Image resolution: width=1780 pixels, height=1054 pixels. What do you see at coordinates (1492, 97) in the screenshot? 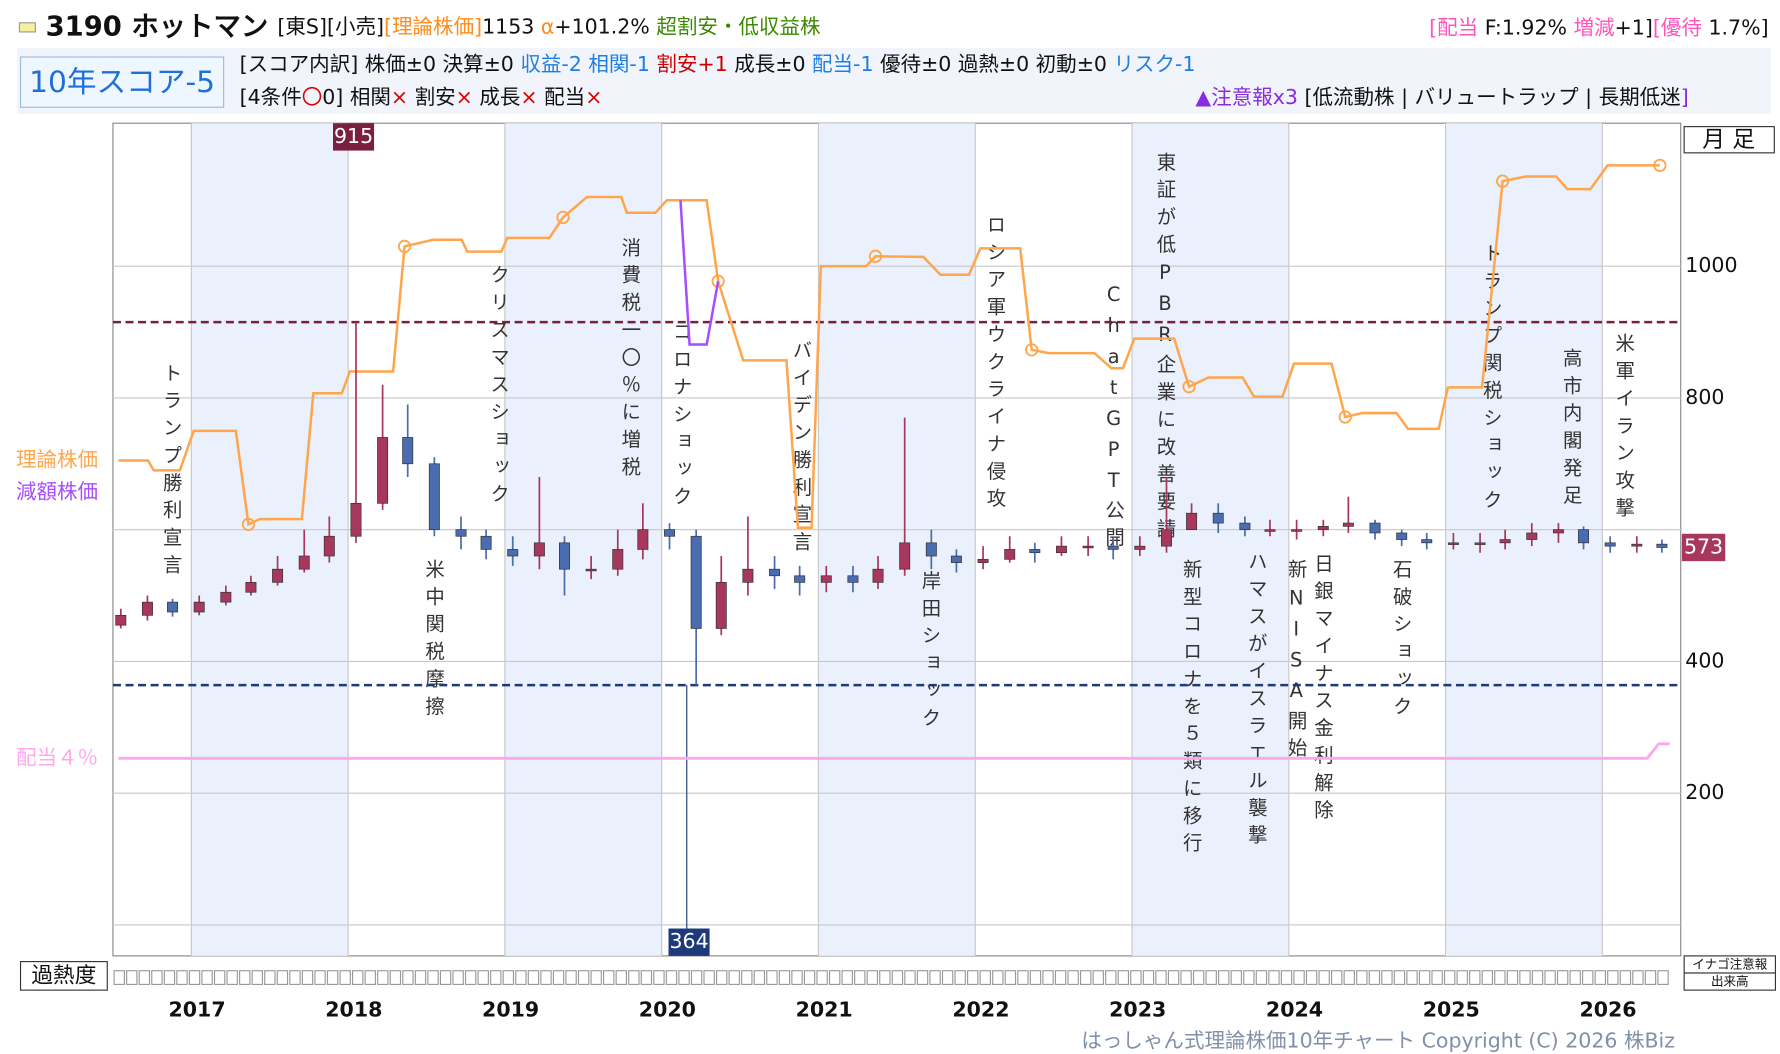
I see `warnings-part: [低流動株 | バリュートラップ | 長期低迷` at bounding box center [1492, 97].